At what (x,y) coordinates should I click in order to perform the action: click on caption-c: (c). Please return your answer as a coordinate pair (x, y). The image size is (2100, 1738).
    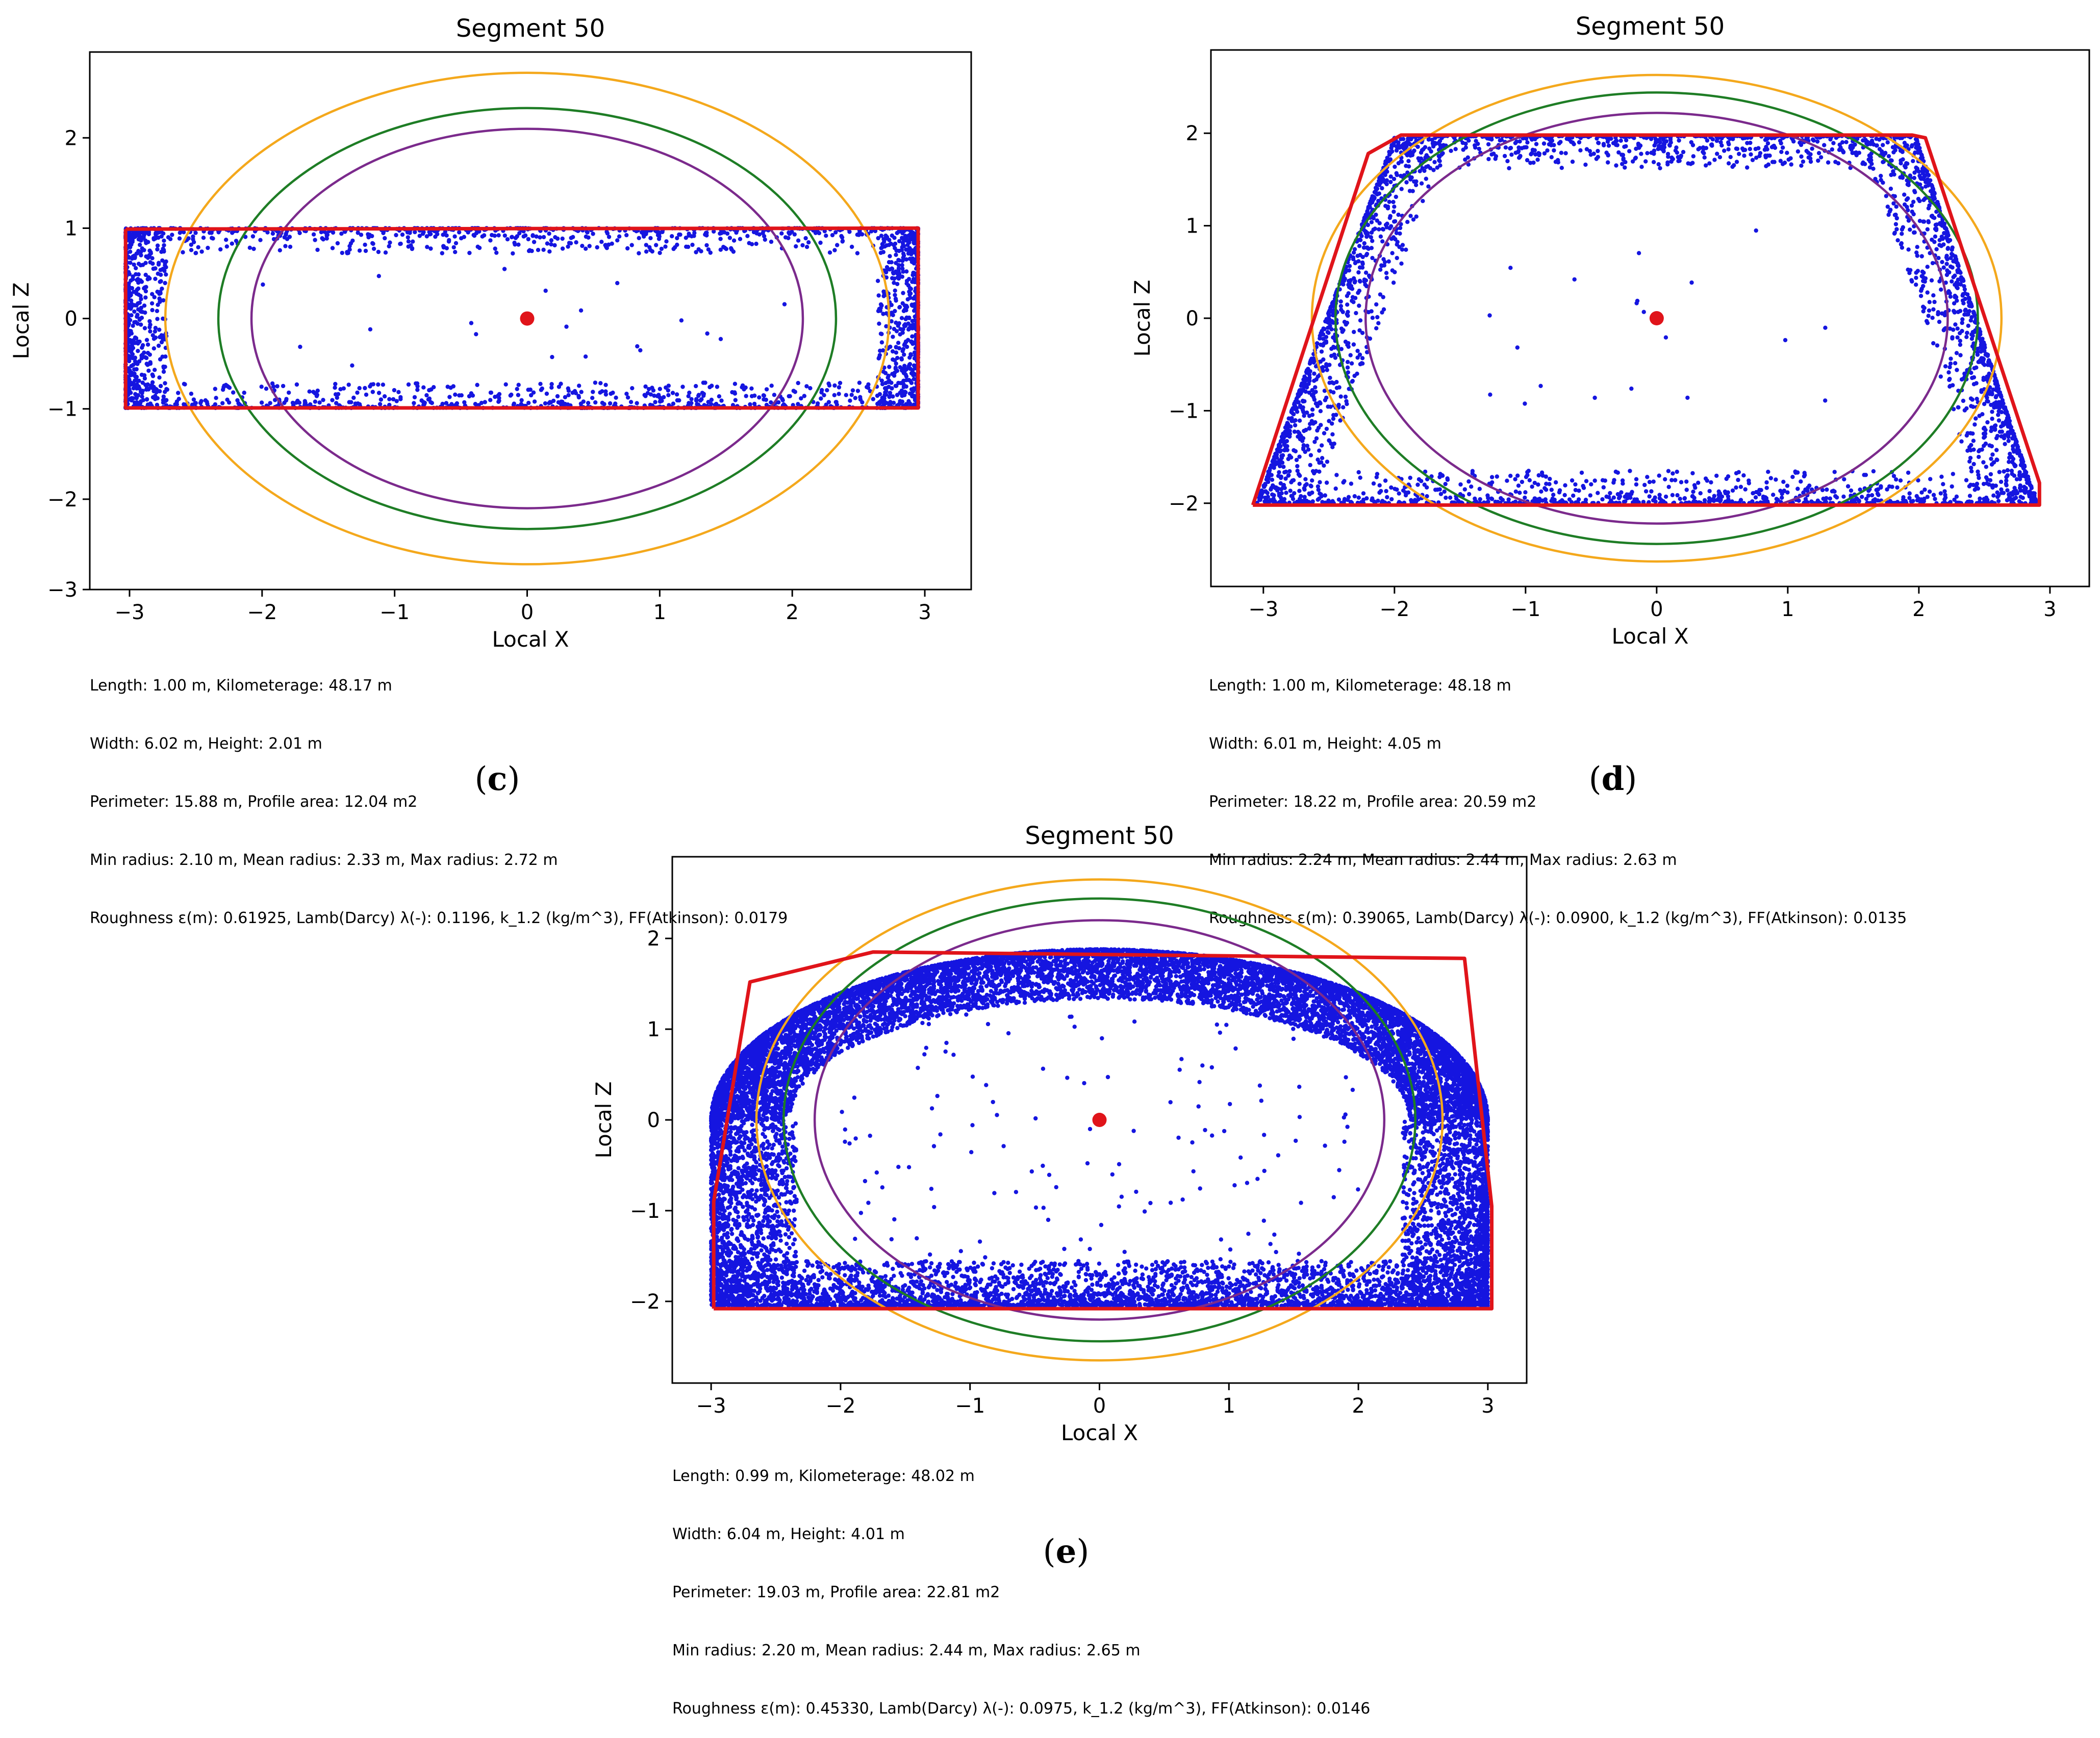
    Looking at the image, I should click on (497, 779).